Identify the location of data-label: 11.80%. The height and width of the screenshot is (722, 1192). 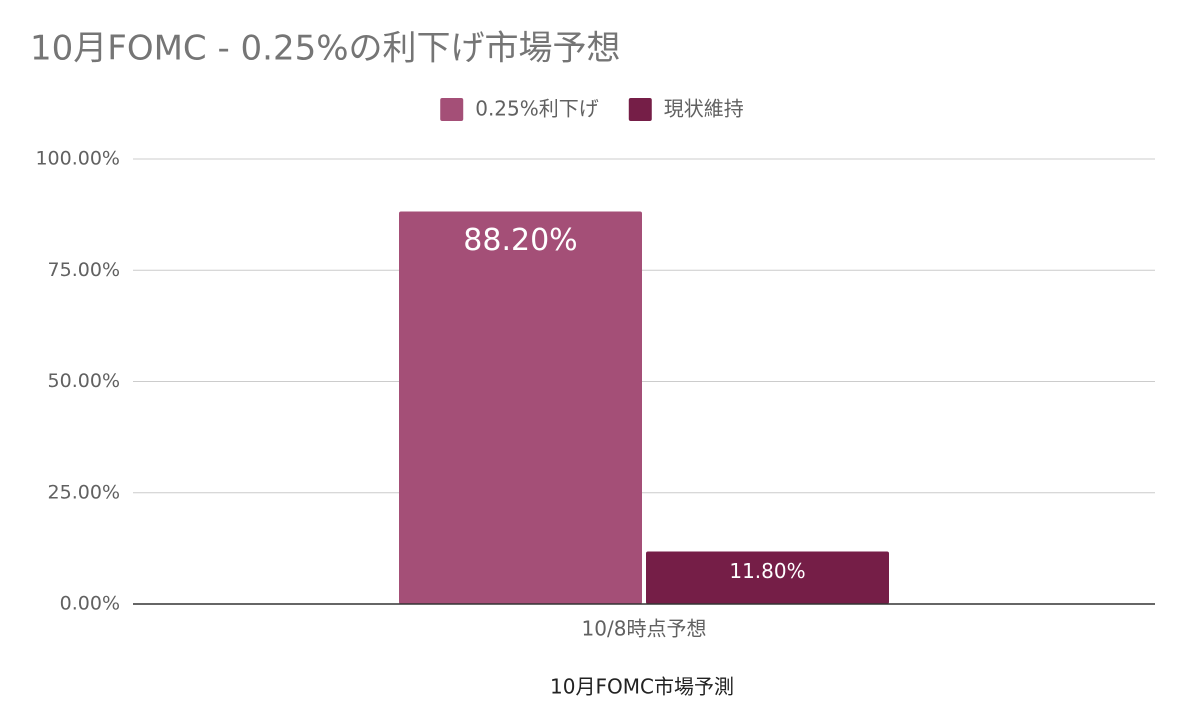
(767, 571).